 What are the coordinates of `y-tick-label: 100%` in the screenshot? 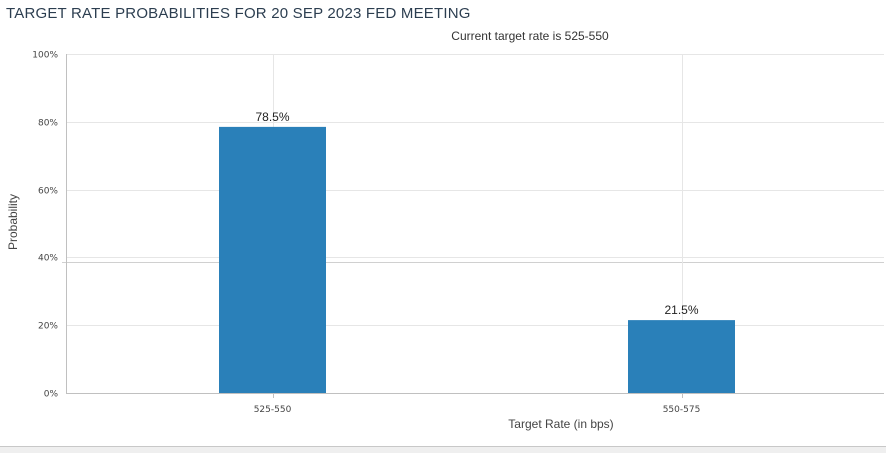 It's located at (45, 56).